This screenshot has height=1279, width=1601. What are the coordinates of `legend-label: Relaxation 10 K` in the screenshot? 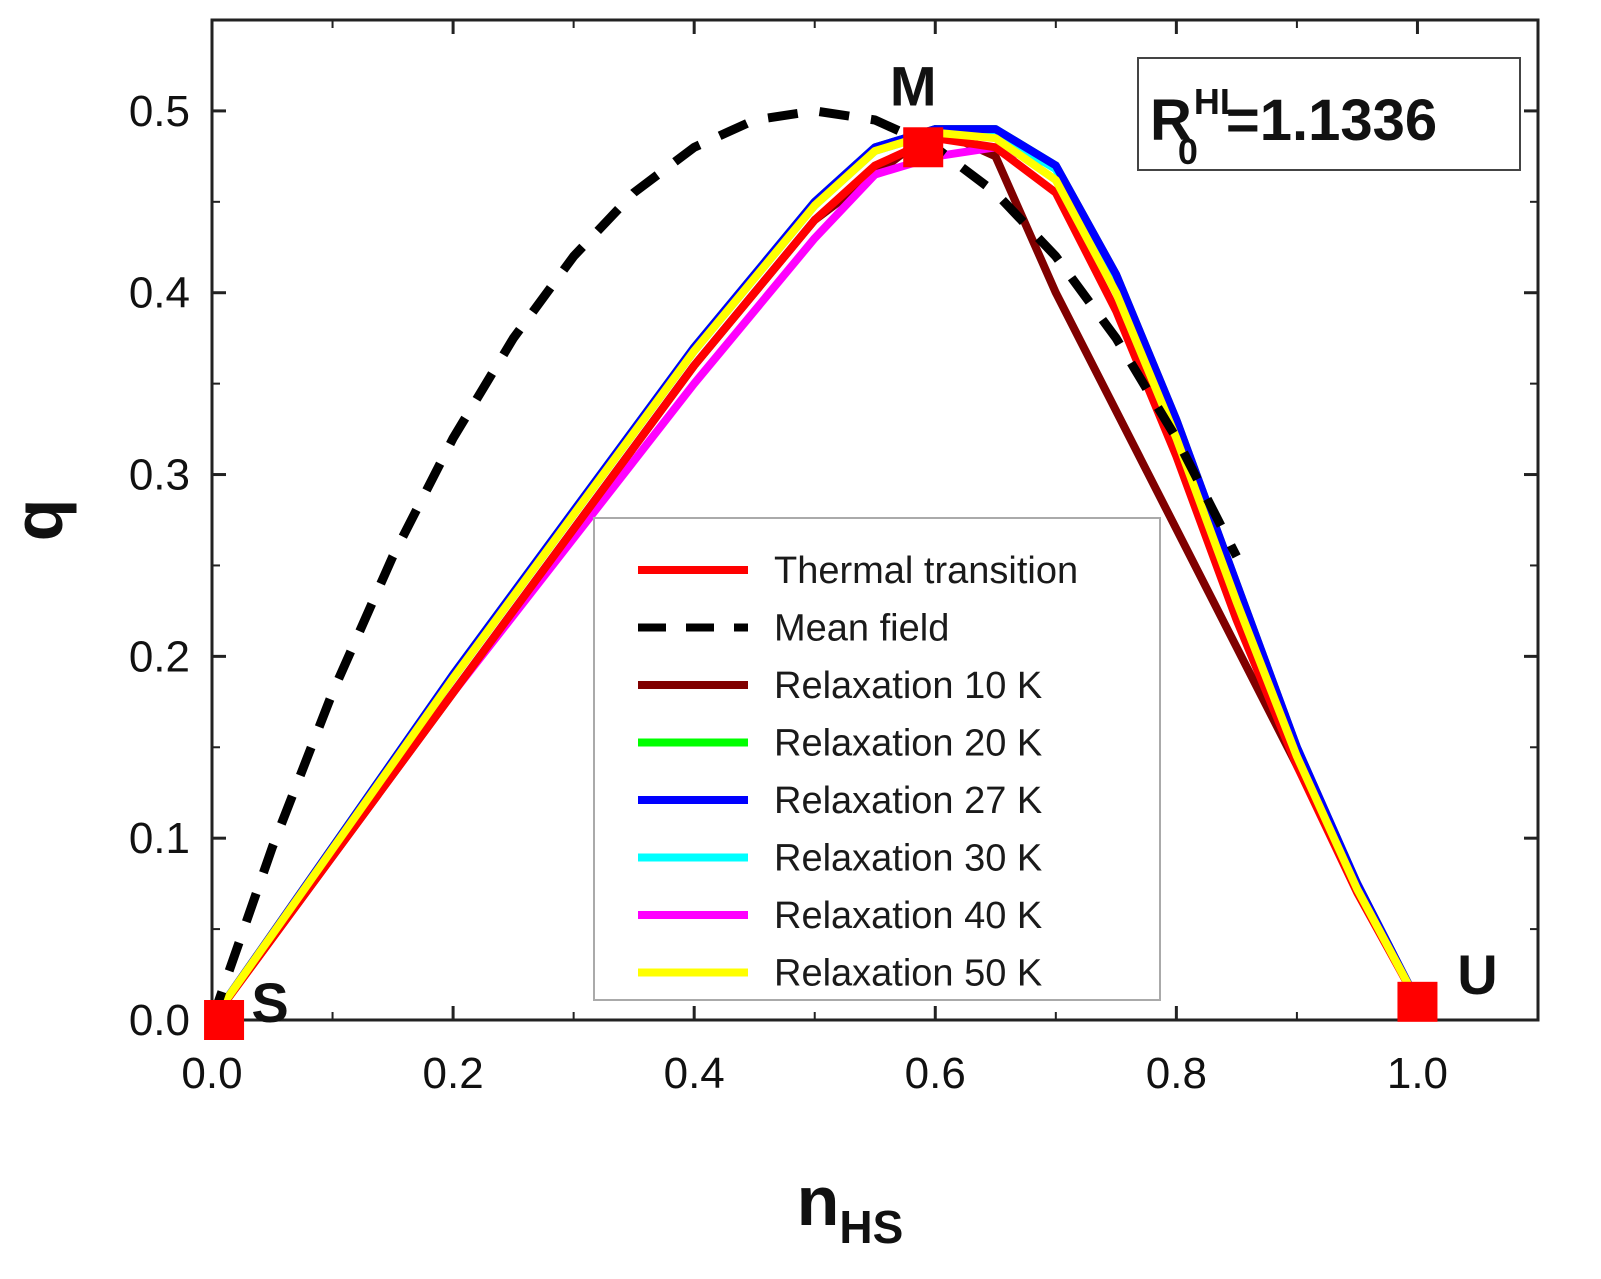 It's located at (908, 686).